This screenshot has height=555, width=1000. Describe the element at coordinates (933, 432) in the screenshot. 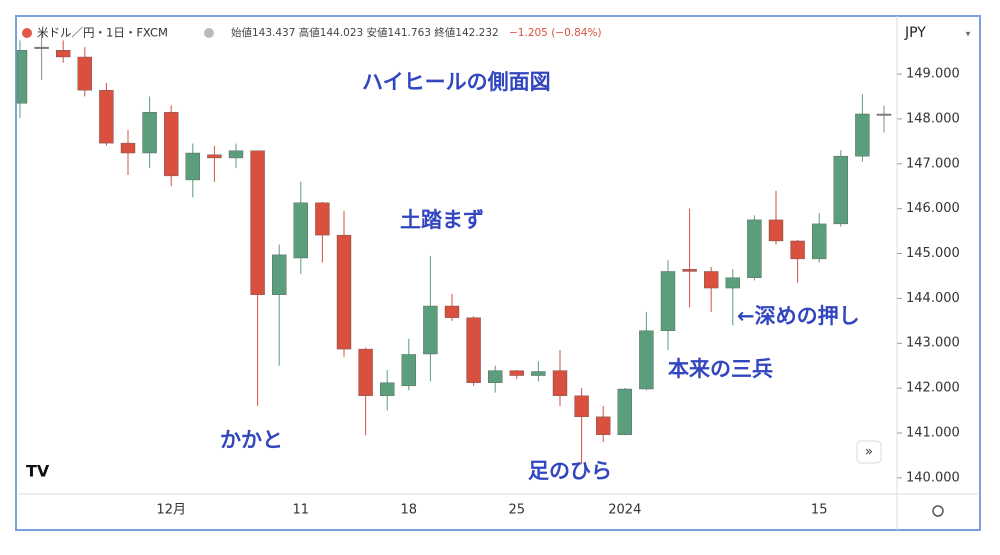

I see `y-tick-label: 141.000` at that location.